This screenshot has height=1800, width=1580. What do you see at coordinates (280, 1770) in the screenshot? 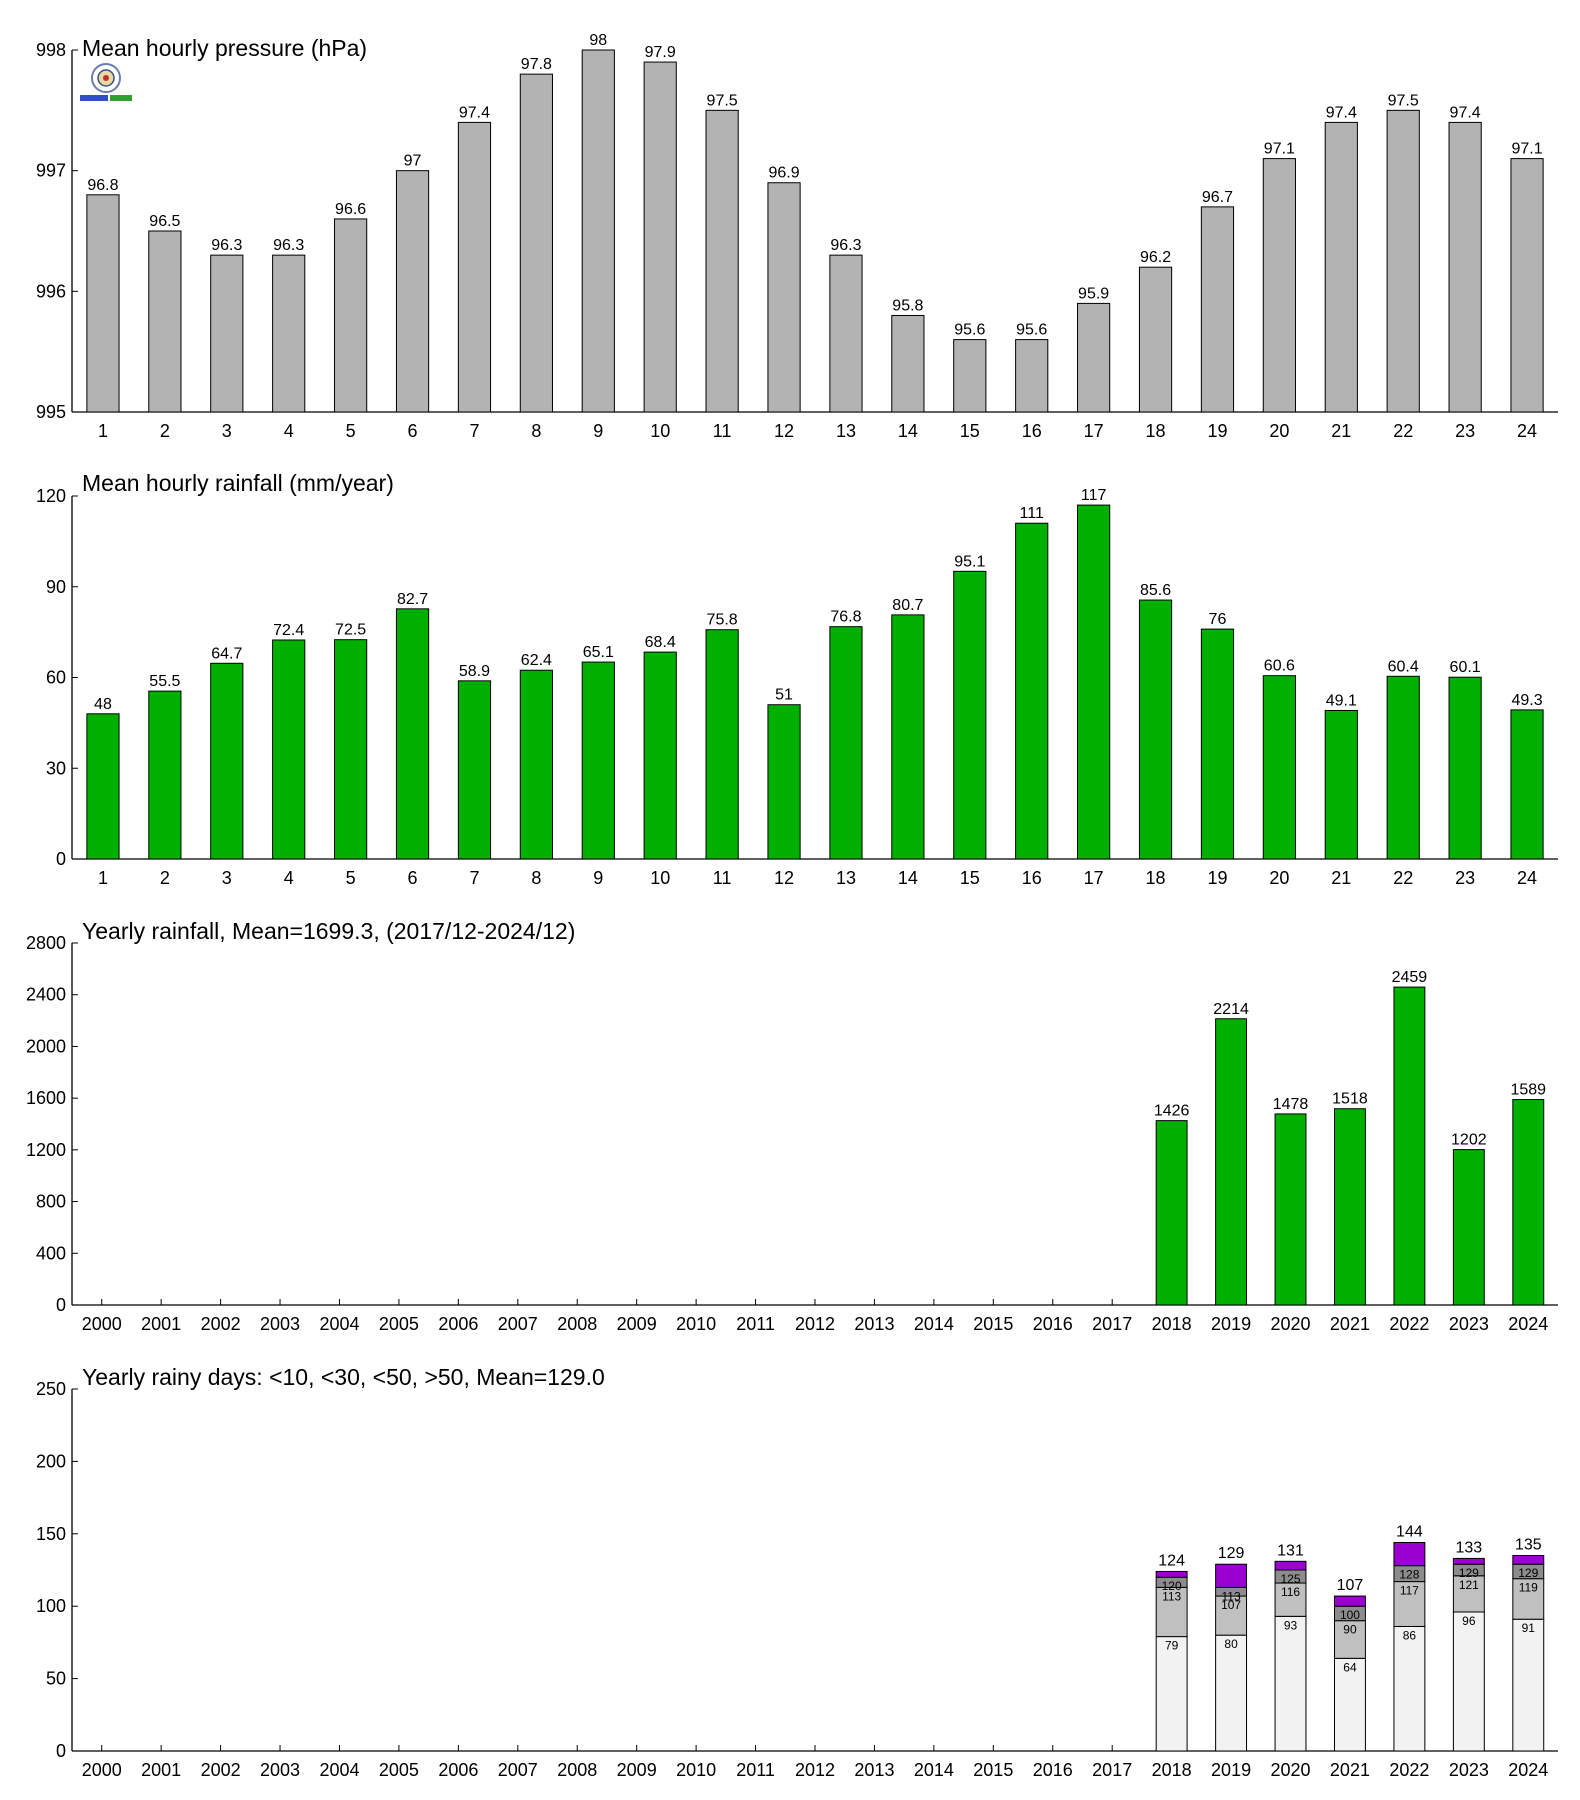
I see `x-tick-label: 2003` at bounding box center [280, 1770].